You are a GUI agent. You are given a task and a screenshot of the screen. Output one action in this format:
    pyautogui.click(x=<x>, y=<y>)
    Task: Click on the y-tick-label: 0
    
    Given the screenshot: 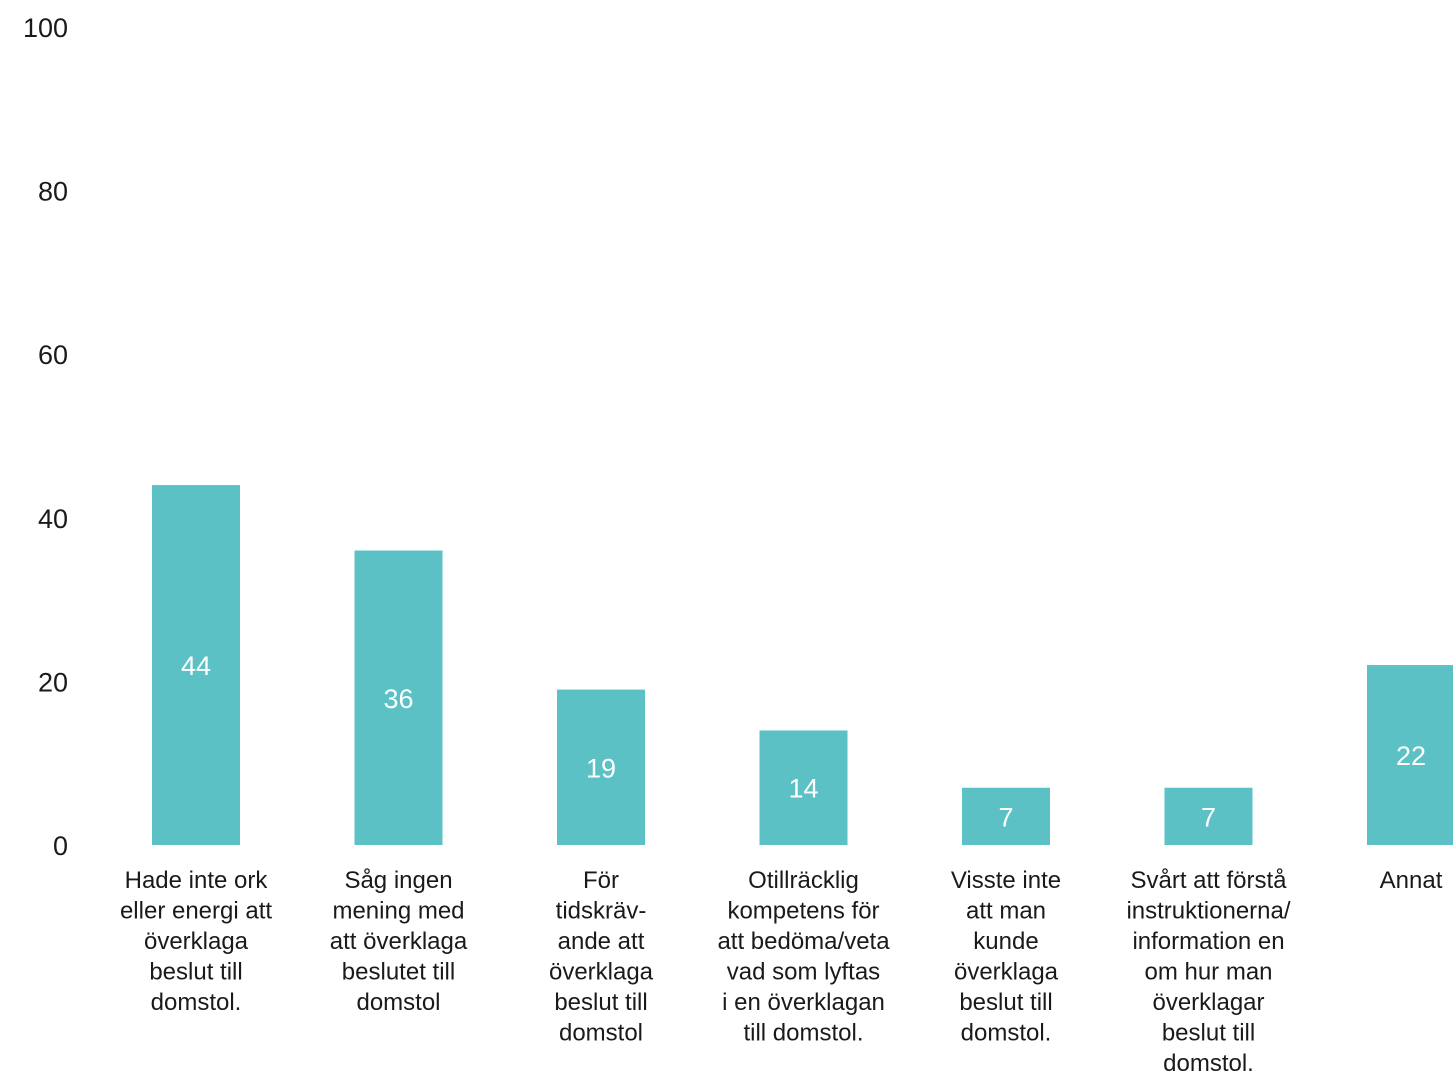 What is the action you would take?
    pyautogui.click(x=60, y=846)
    